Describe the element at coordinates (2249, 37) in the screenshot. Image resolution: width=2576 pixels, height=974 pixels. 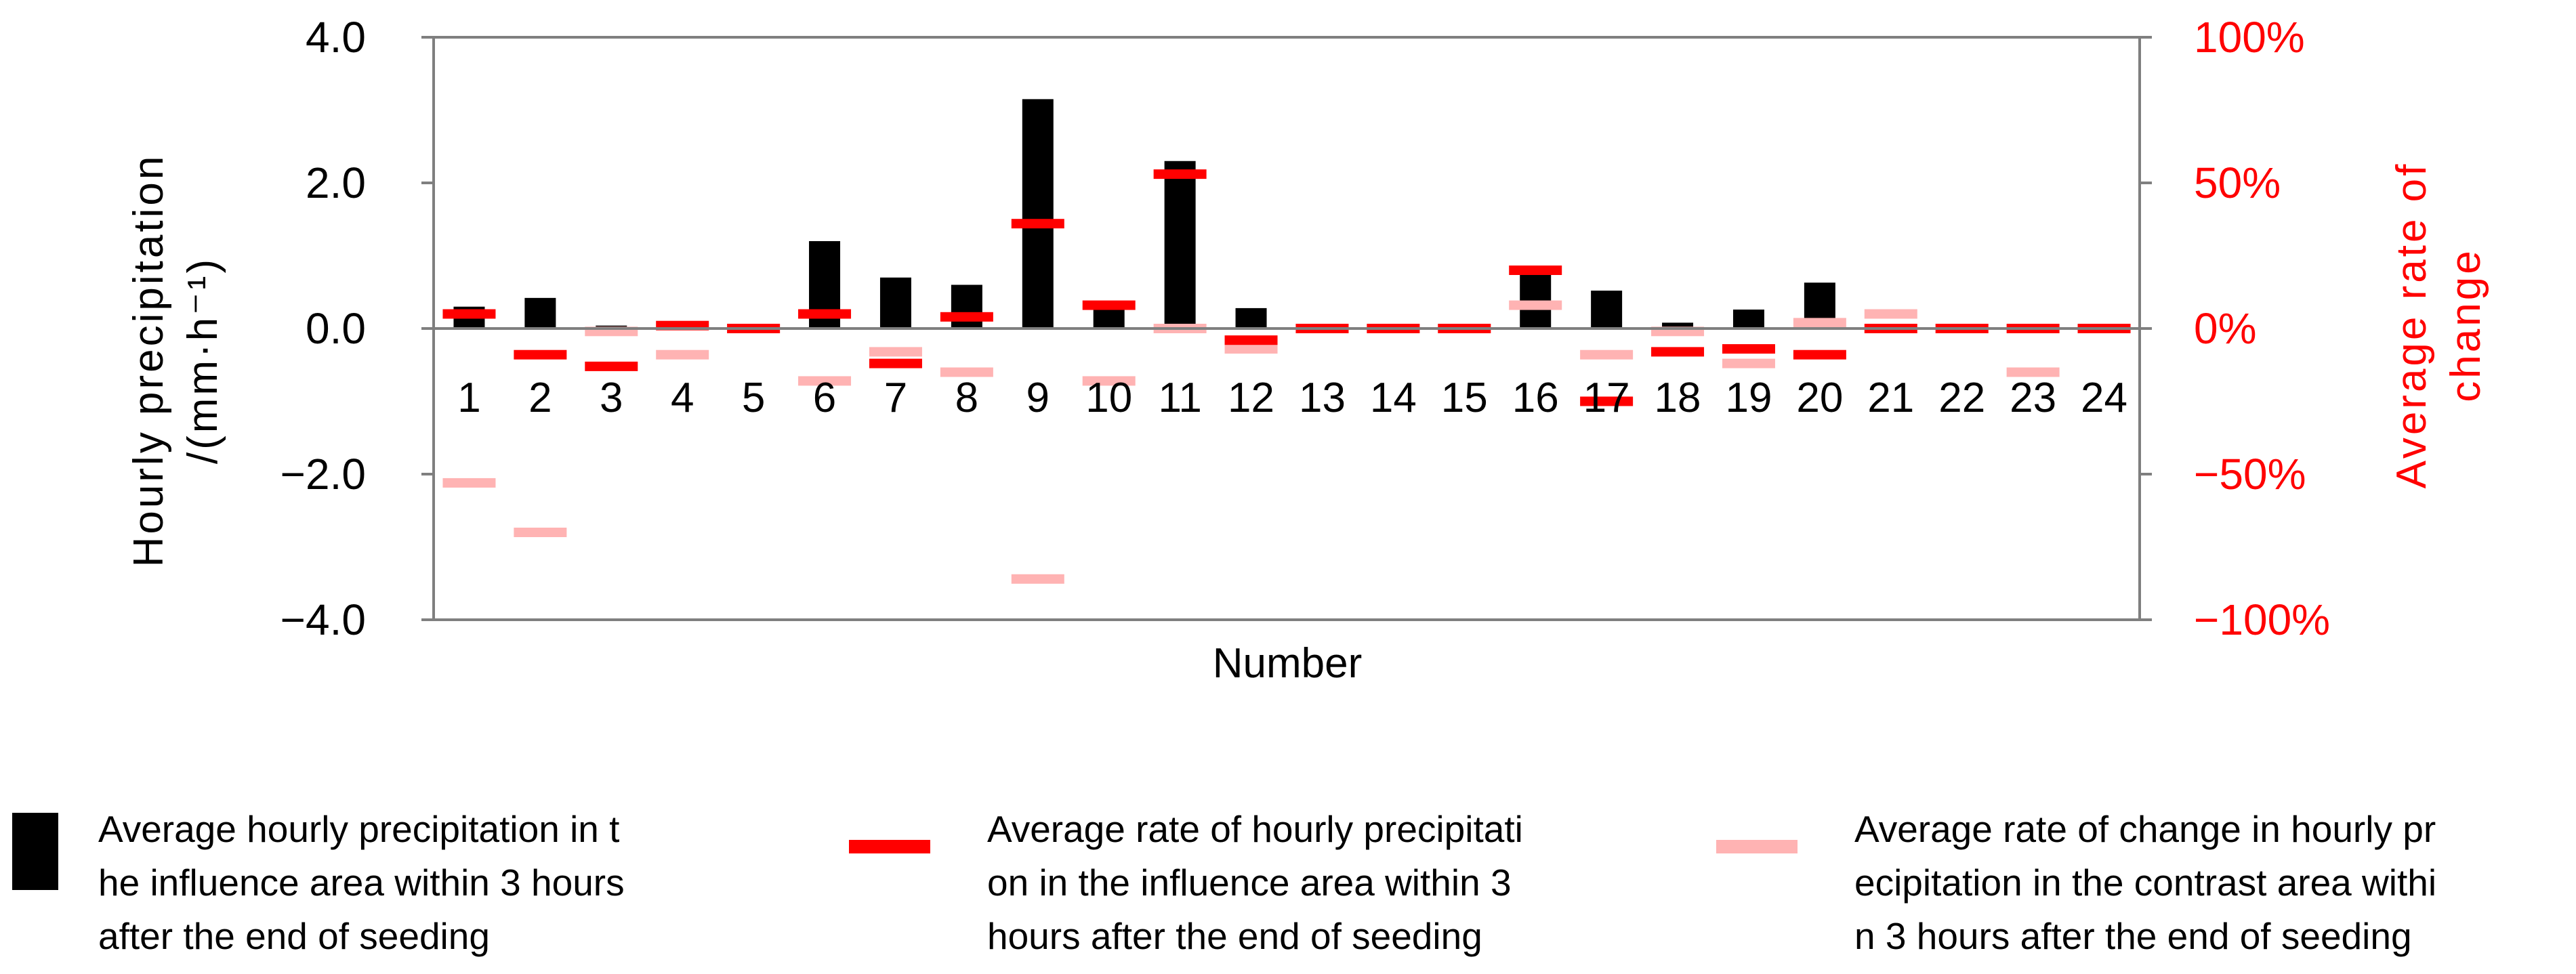
I see `y-right-tick-label: 100%` at that location.